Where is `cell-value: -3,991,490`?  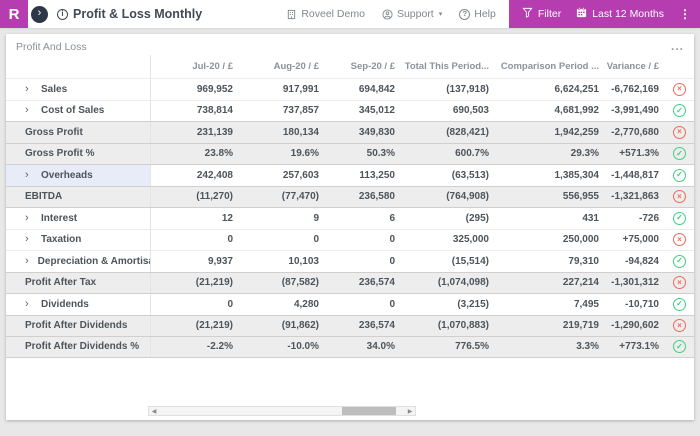 cell-value: -3,991,490 is located at coordinates (635, 111).